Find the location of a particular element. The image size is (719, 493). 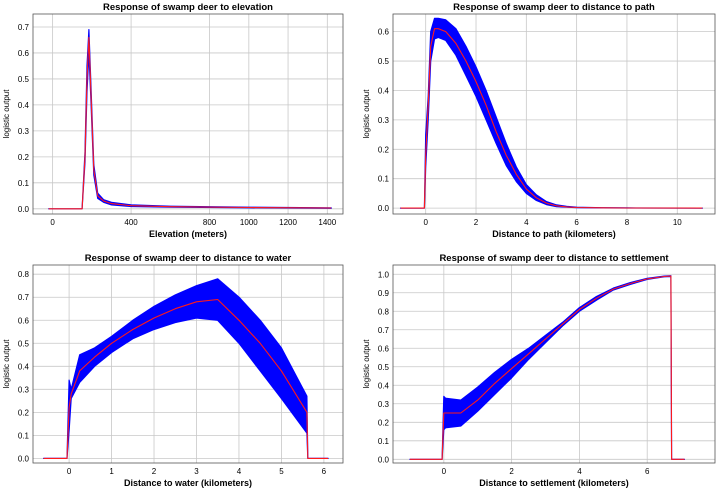

x-tick-label: 3 is located at coordinates (196, 471).